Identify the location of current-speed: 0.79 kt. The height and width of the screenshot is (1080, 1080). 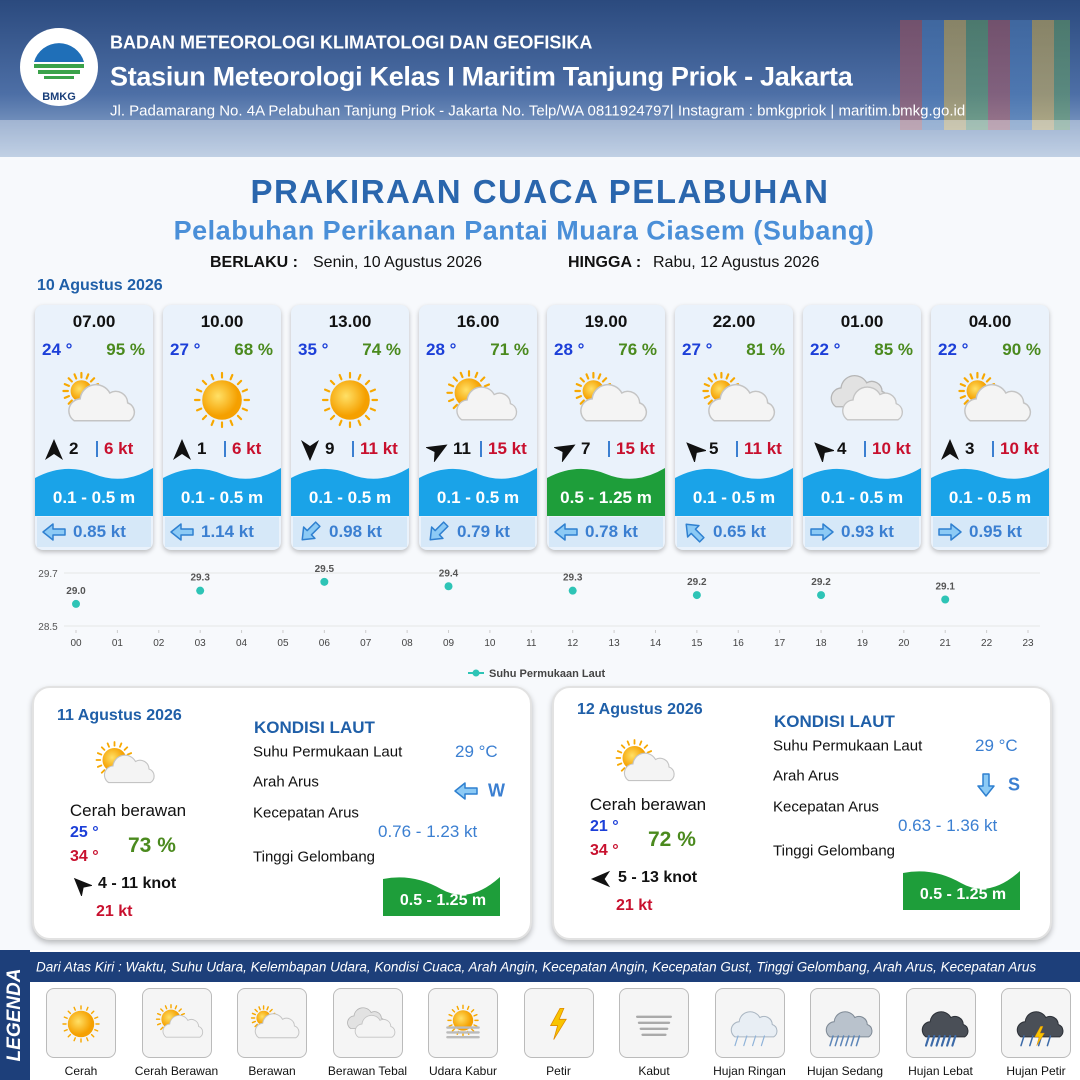
(483, 531).